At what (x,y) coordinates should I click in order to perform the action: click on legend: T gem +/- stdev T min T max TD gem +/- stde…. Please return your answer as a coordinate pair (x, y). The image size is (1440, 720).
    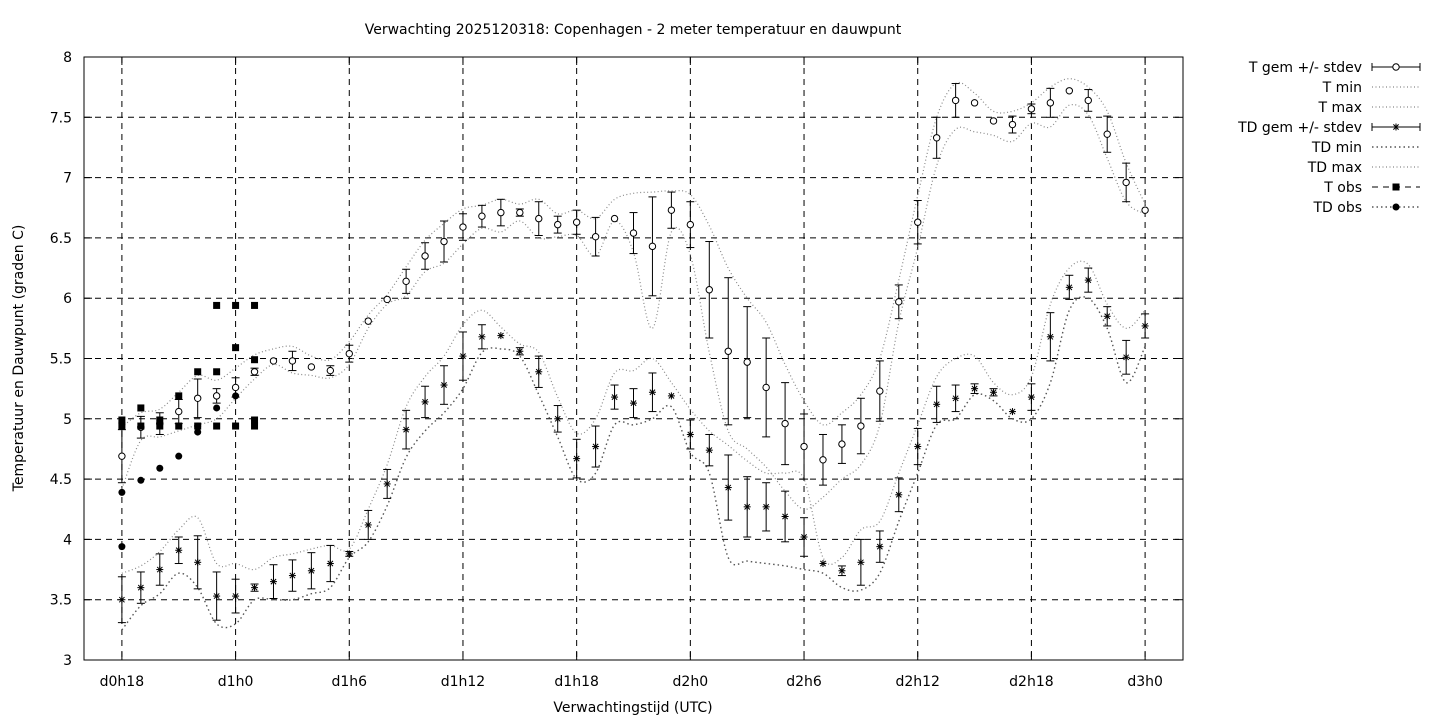
    Looking at the image, I should click on (1329, 138).